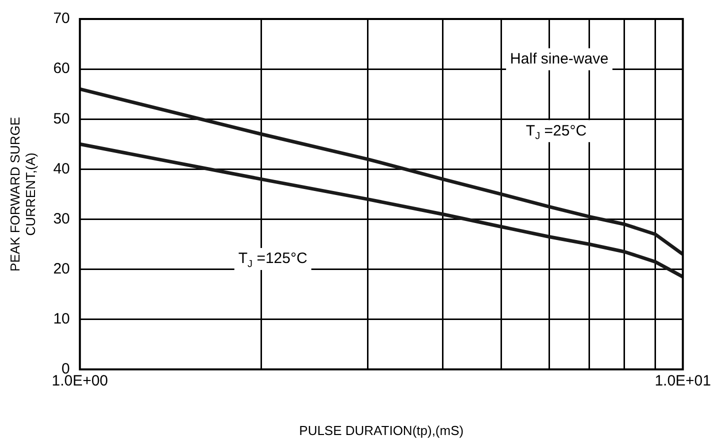  Describe the element at coordinates (381, 430) in the screenshot. I see `x-axis-title: PULSE DURATION(tp),(mS)` at that location.